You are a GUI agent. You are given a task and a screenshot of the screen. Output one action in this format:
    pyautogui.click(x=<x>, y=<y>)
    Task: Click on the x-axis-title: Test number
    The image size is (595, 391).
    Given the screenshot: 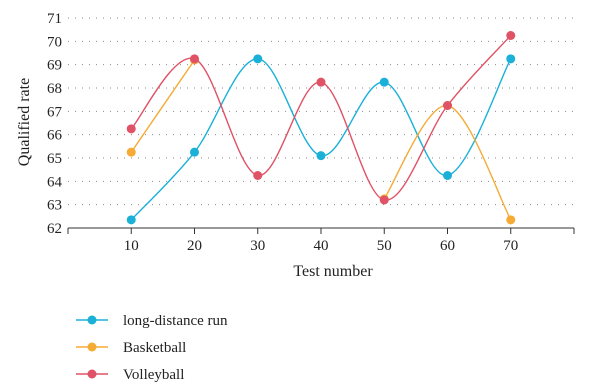 What is the action you would take?
    pyautogui.click(x=333, y=271)
    